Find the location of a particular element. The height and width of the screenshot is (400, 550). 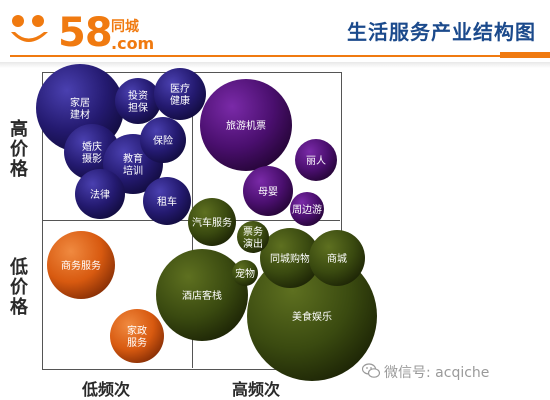

y-axis-low-label: 低价格 is located at coordinates (19, 287).